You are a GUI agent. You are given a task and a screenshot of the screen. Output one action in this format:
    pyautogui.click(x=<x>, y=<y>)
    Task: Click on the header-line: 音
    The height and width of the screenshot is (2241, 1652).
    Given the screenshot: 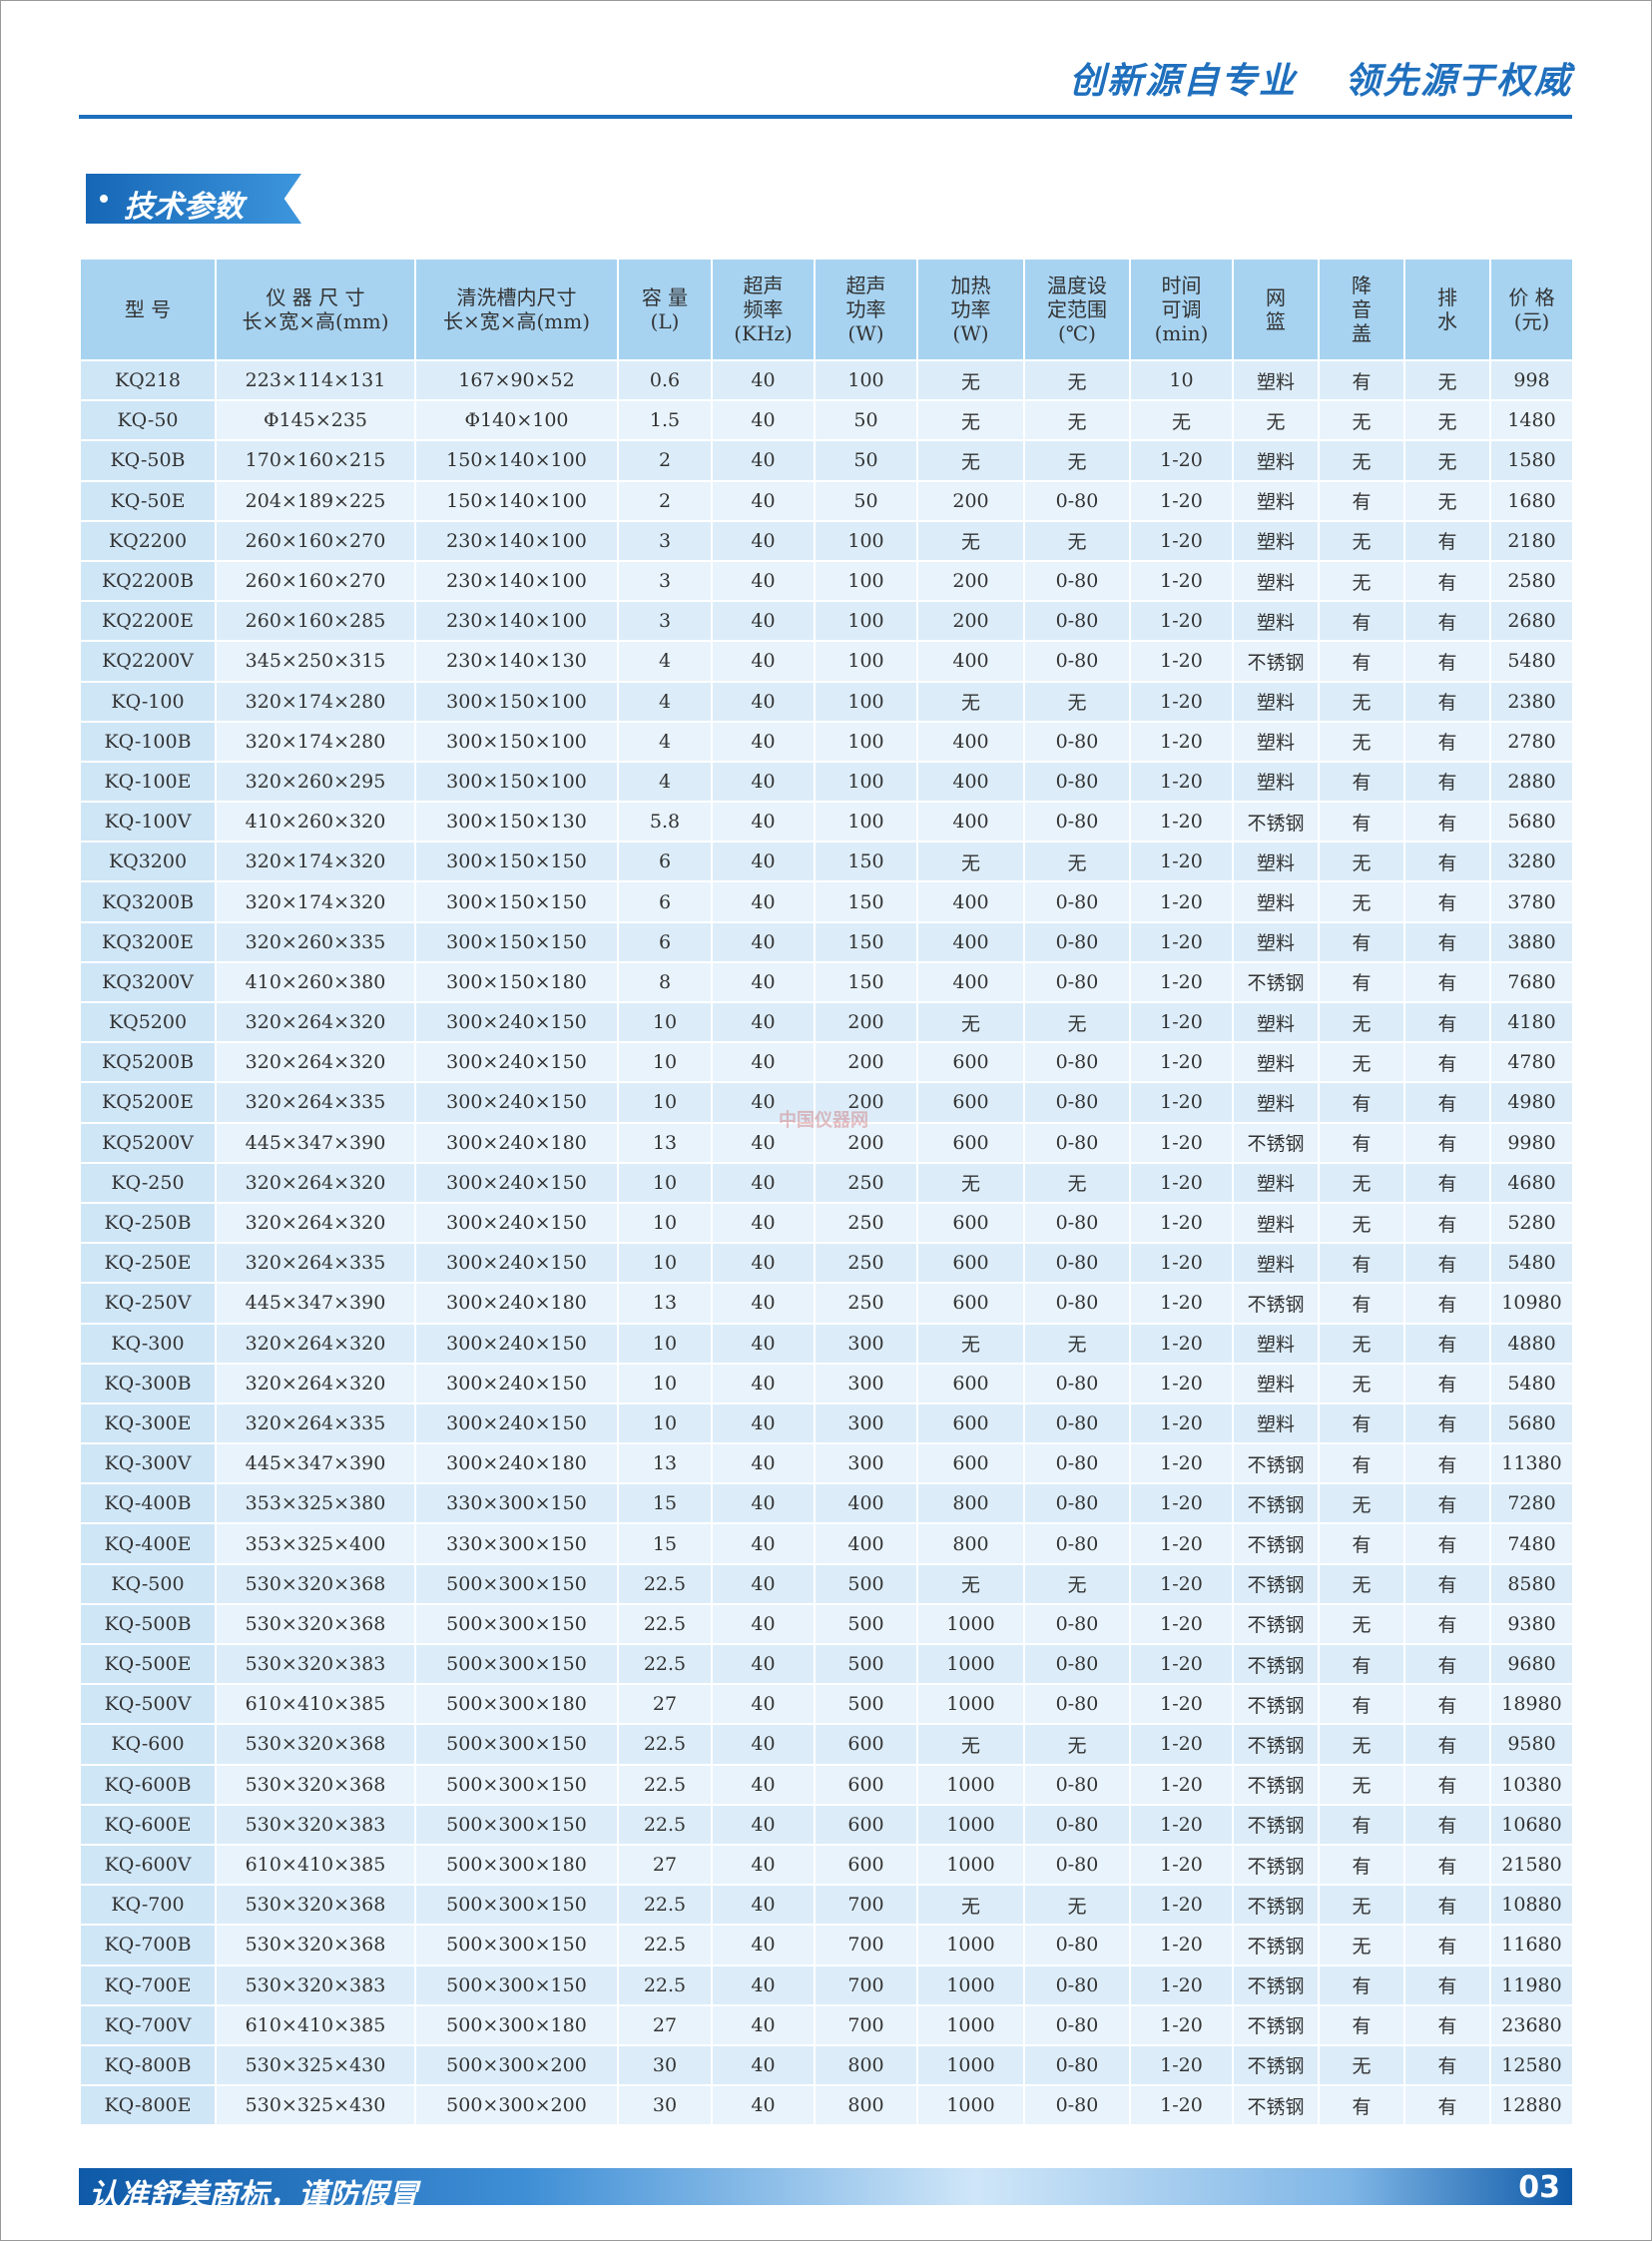 What is the action you would take?
    pyautogui.click(x=1362, y=309)
    